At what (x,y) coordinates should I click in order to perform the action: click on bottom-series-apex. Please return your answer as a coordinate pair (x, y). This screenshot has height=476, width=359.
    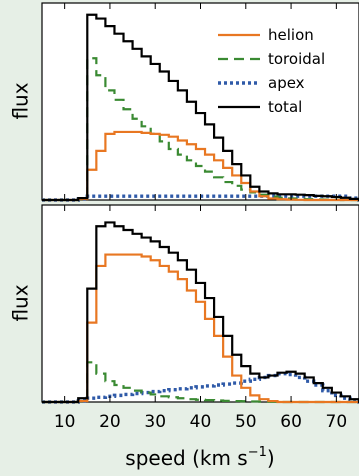
    Looking at the image, I should click on (200, 387).